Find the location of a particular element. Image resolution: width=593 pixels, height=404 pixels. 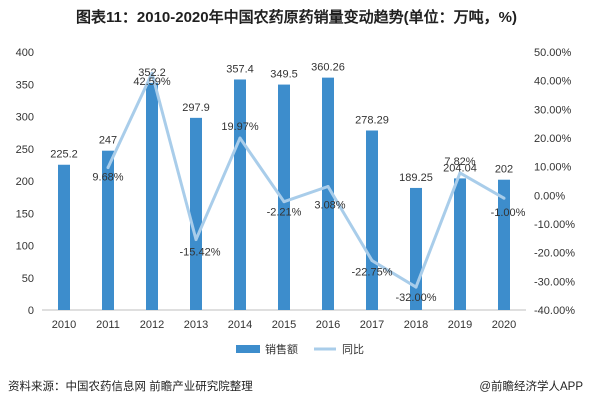

line-value-label: 9.68% is located at coordinates (107, 178).